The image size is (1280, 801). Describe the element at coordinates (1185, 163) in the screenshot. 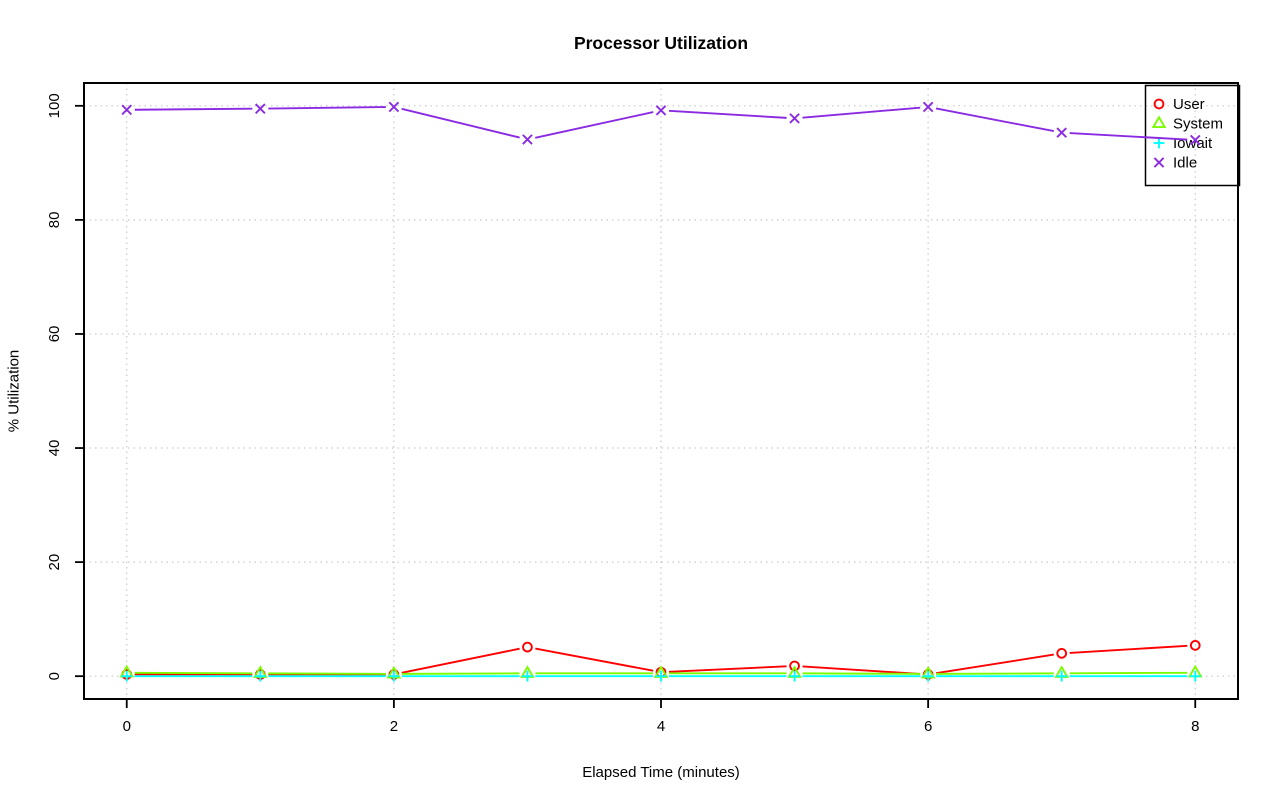

I see `legend-label-idle: Idle` at that location.